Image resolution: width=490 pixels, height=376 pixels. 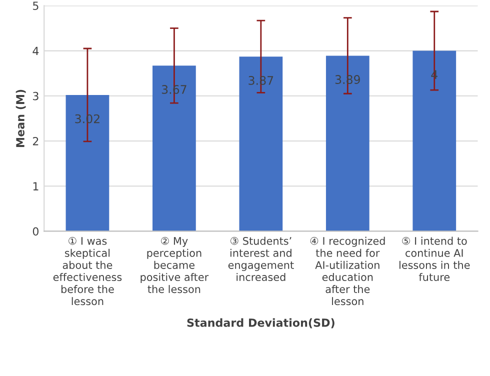 What do you see at coordinates (35, 96) in the screenshot?
I see `y-tick-label: 3` at bounding box center [35, 96].